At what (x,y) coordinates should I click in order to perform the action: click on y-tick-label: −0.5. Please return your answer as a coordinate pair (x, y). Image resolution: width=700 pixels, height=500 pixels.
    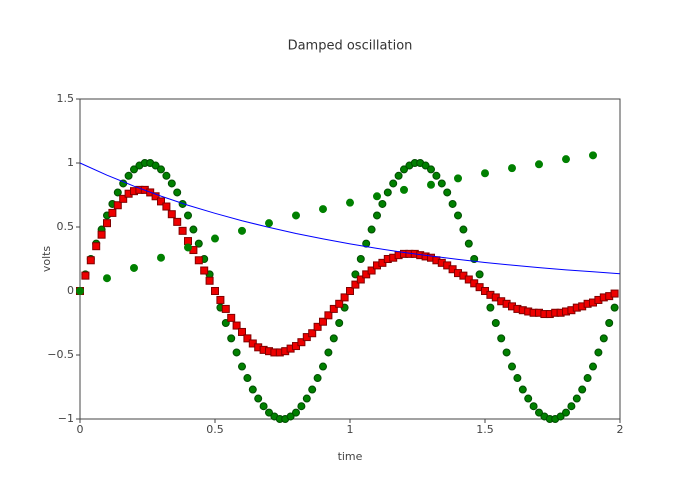
    Looking at the image, I should click on (60, 354).